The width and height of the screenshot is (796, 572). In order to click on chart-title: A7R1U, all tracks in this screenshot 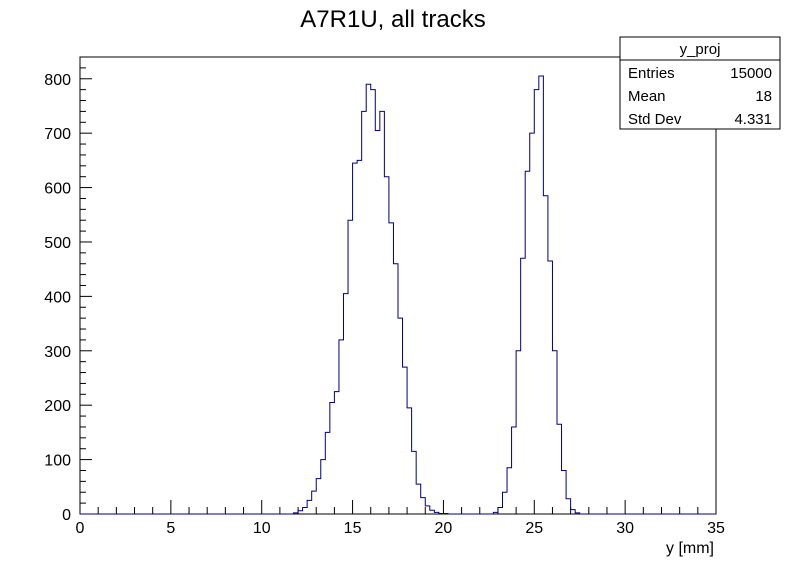, I will do `click(392, 19)`.